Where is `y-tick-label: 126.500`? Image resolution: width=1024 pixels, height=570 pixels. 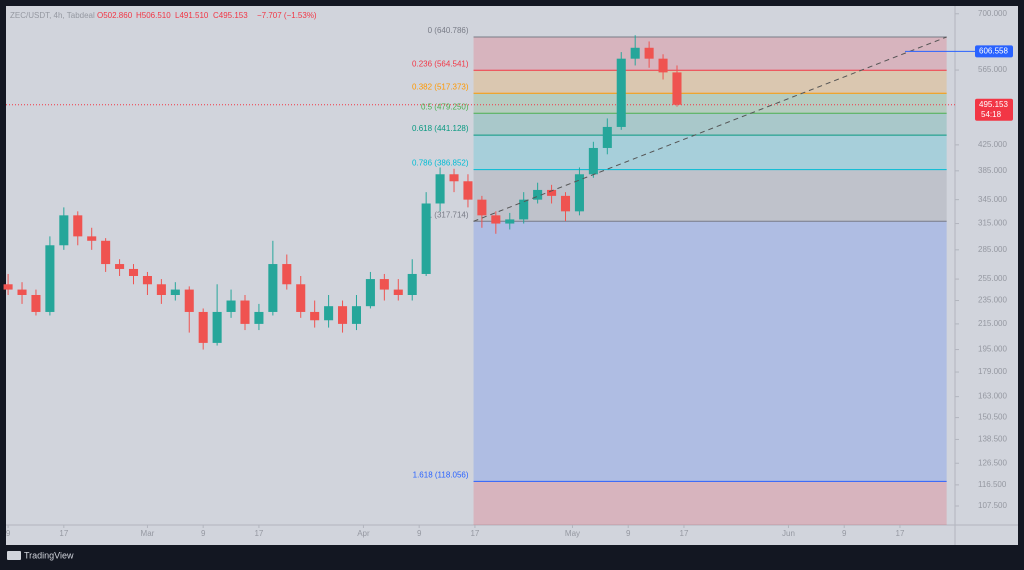
y-tick-label: 126.500 is located at coordinates (992, 462).